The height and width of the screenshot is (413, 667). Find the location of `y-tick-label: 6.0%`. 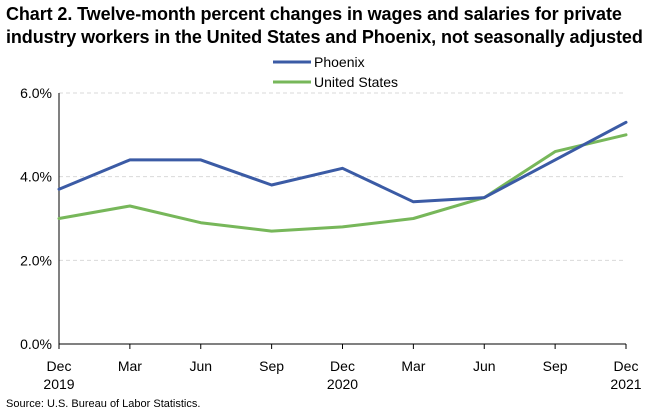

y-tick-label: 6.0% is located at coordinates (36, 93).